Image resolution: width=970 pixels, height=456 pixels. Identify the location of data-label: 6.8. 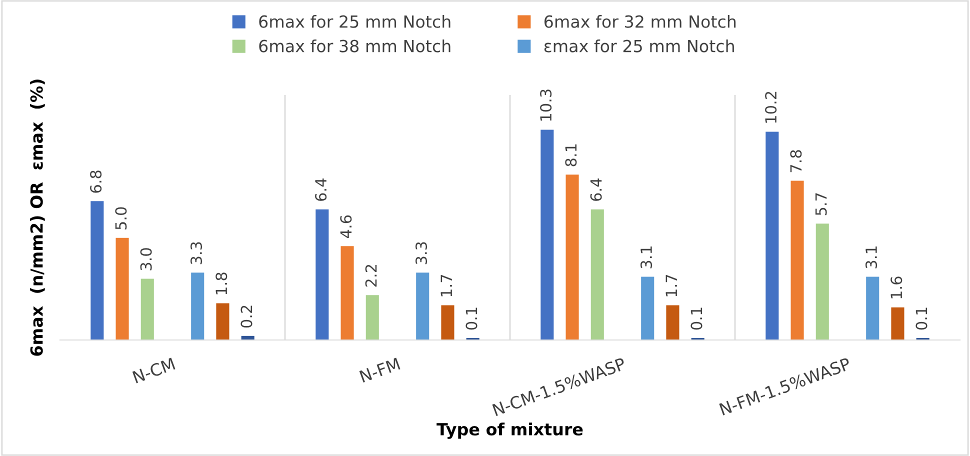
(96, 181).